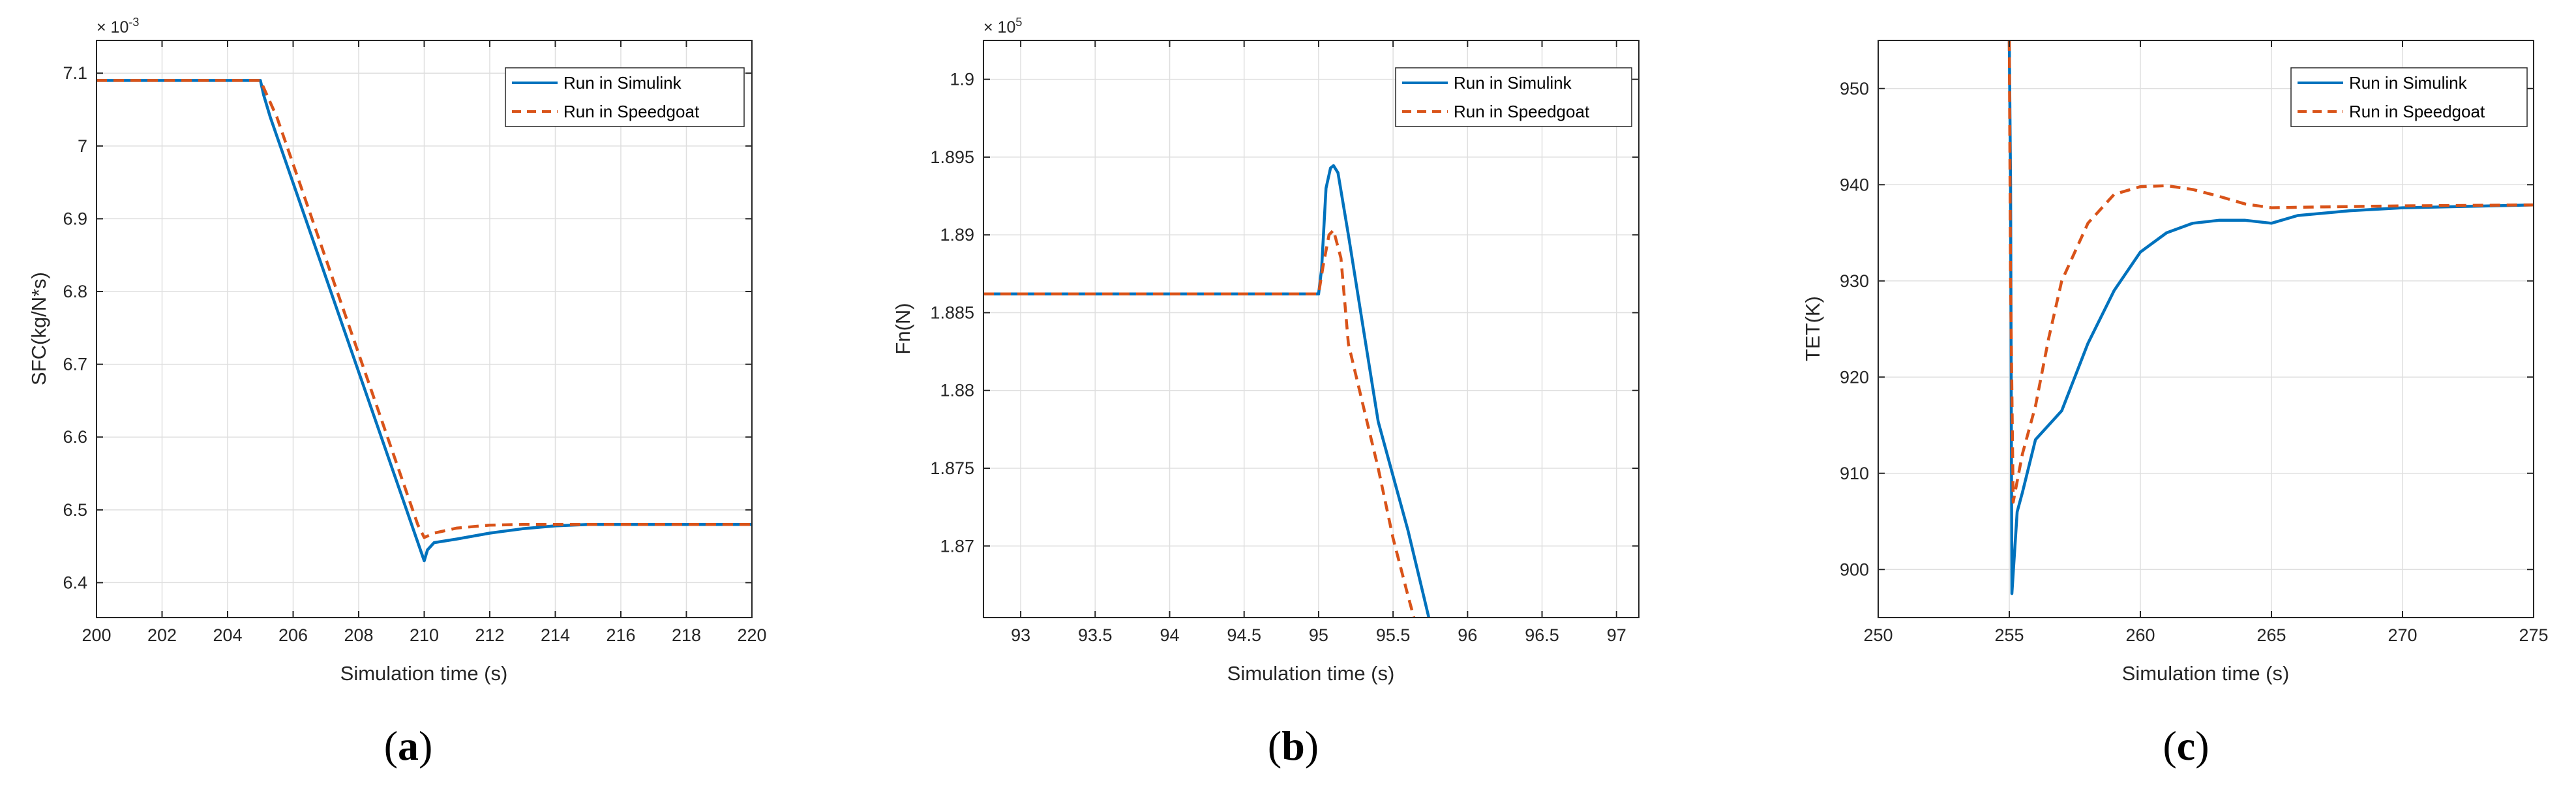  I want to click on exponent-b: × 10⁵, so click(1002, 26).